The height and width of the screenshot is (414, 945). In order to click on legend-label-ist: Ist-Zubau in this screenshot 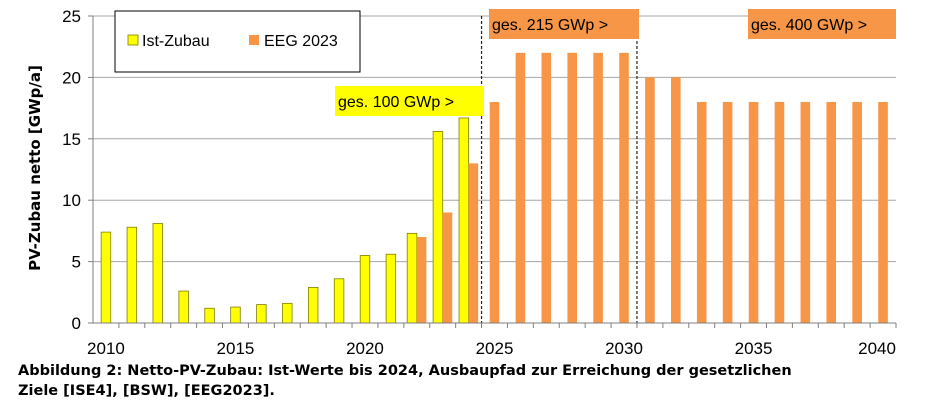, I will do `click(176, 41)`.